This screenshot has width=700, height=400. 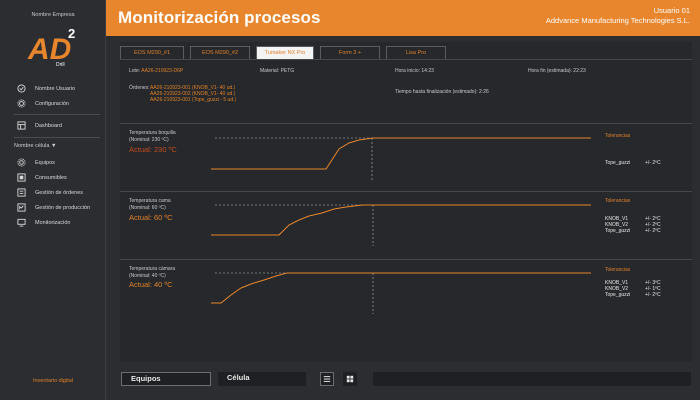 What do you see at coordinates (63, 207) in the screenshot?
I see `sidebar-item-label: Gestión de producción` at bounding box center [63, 207].